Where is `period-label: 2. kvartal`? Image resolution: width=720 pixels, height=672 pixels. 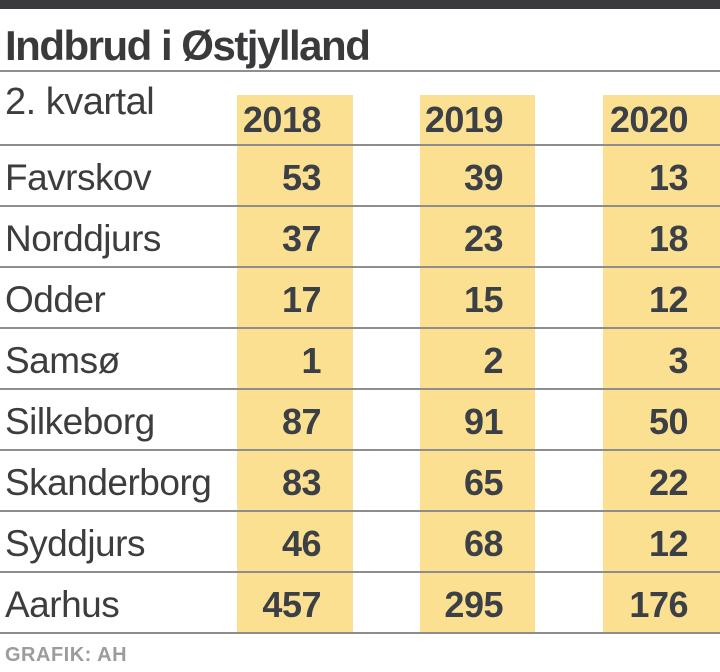 period-label: 2. kvartal is located at coordinates (80, 102).